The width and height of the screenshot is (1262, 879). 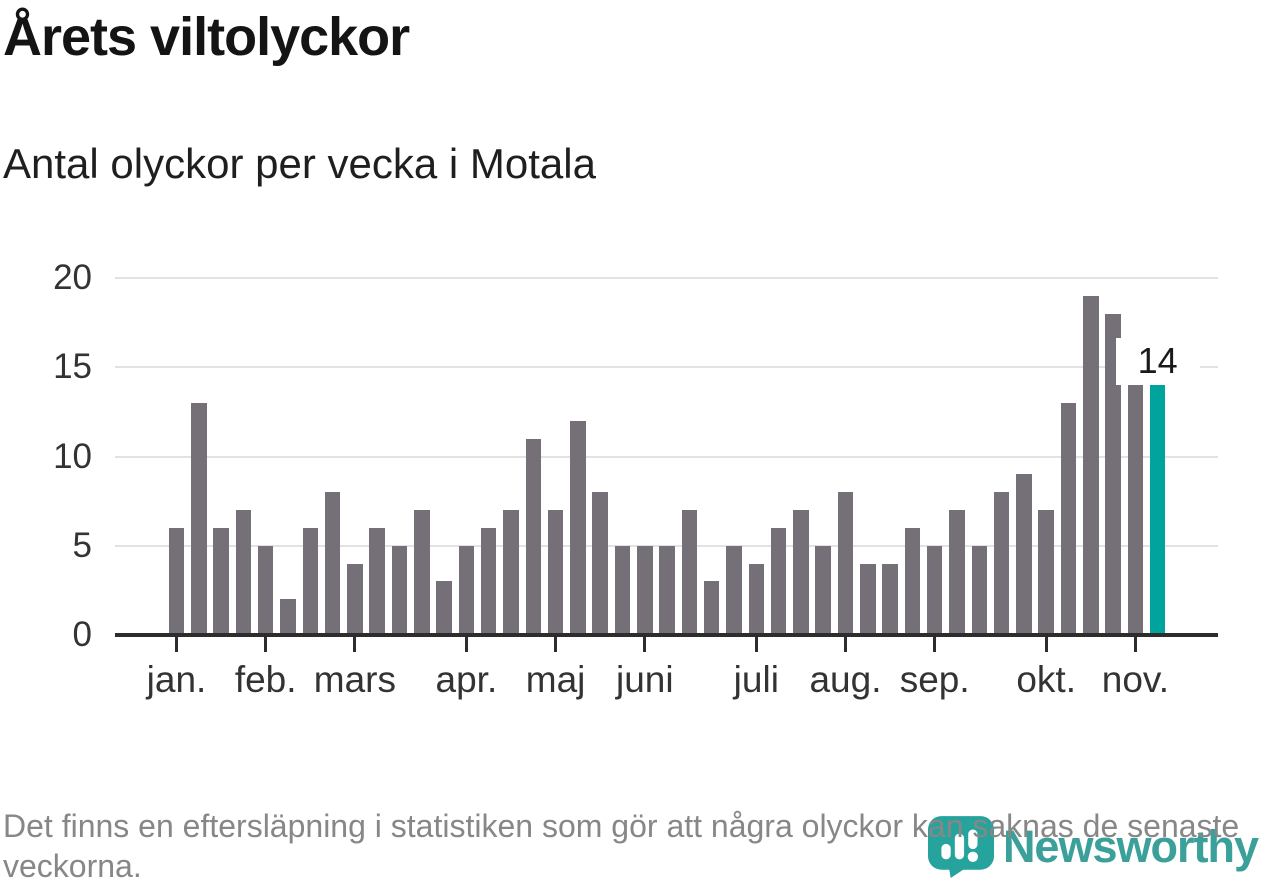 What do you see at coordinates (935, 644) in the screenshot?
I see `x-axis-tick-sep` at bounding box center [935, 644].